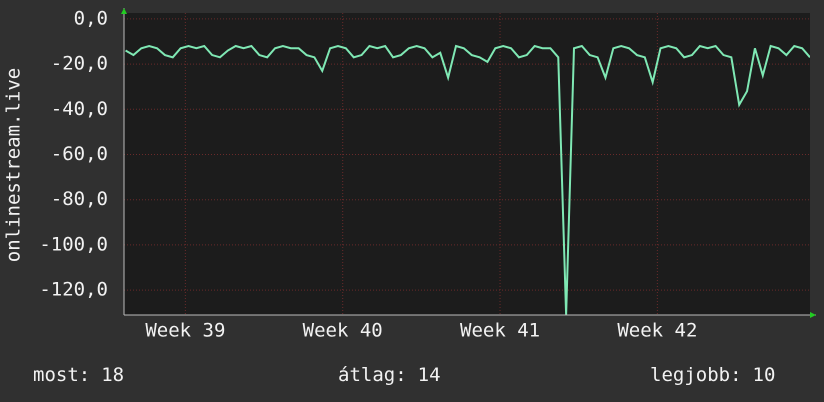 The image size is (824, 402). What do you see at coordinates (14, 165) in the screenshot?
I see `y-axis-title: onlinestream.live` at bounding box center [14, 165].